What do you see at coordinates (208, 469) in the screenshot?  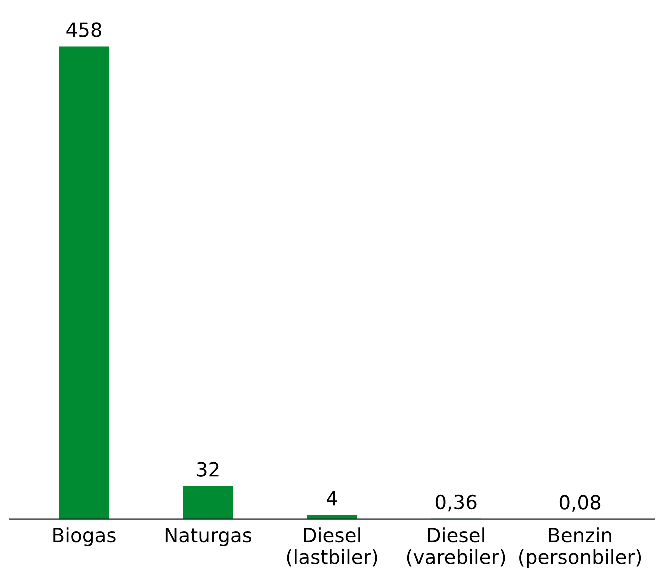 I see `data-label: 32` at bounding box center [208, 469].